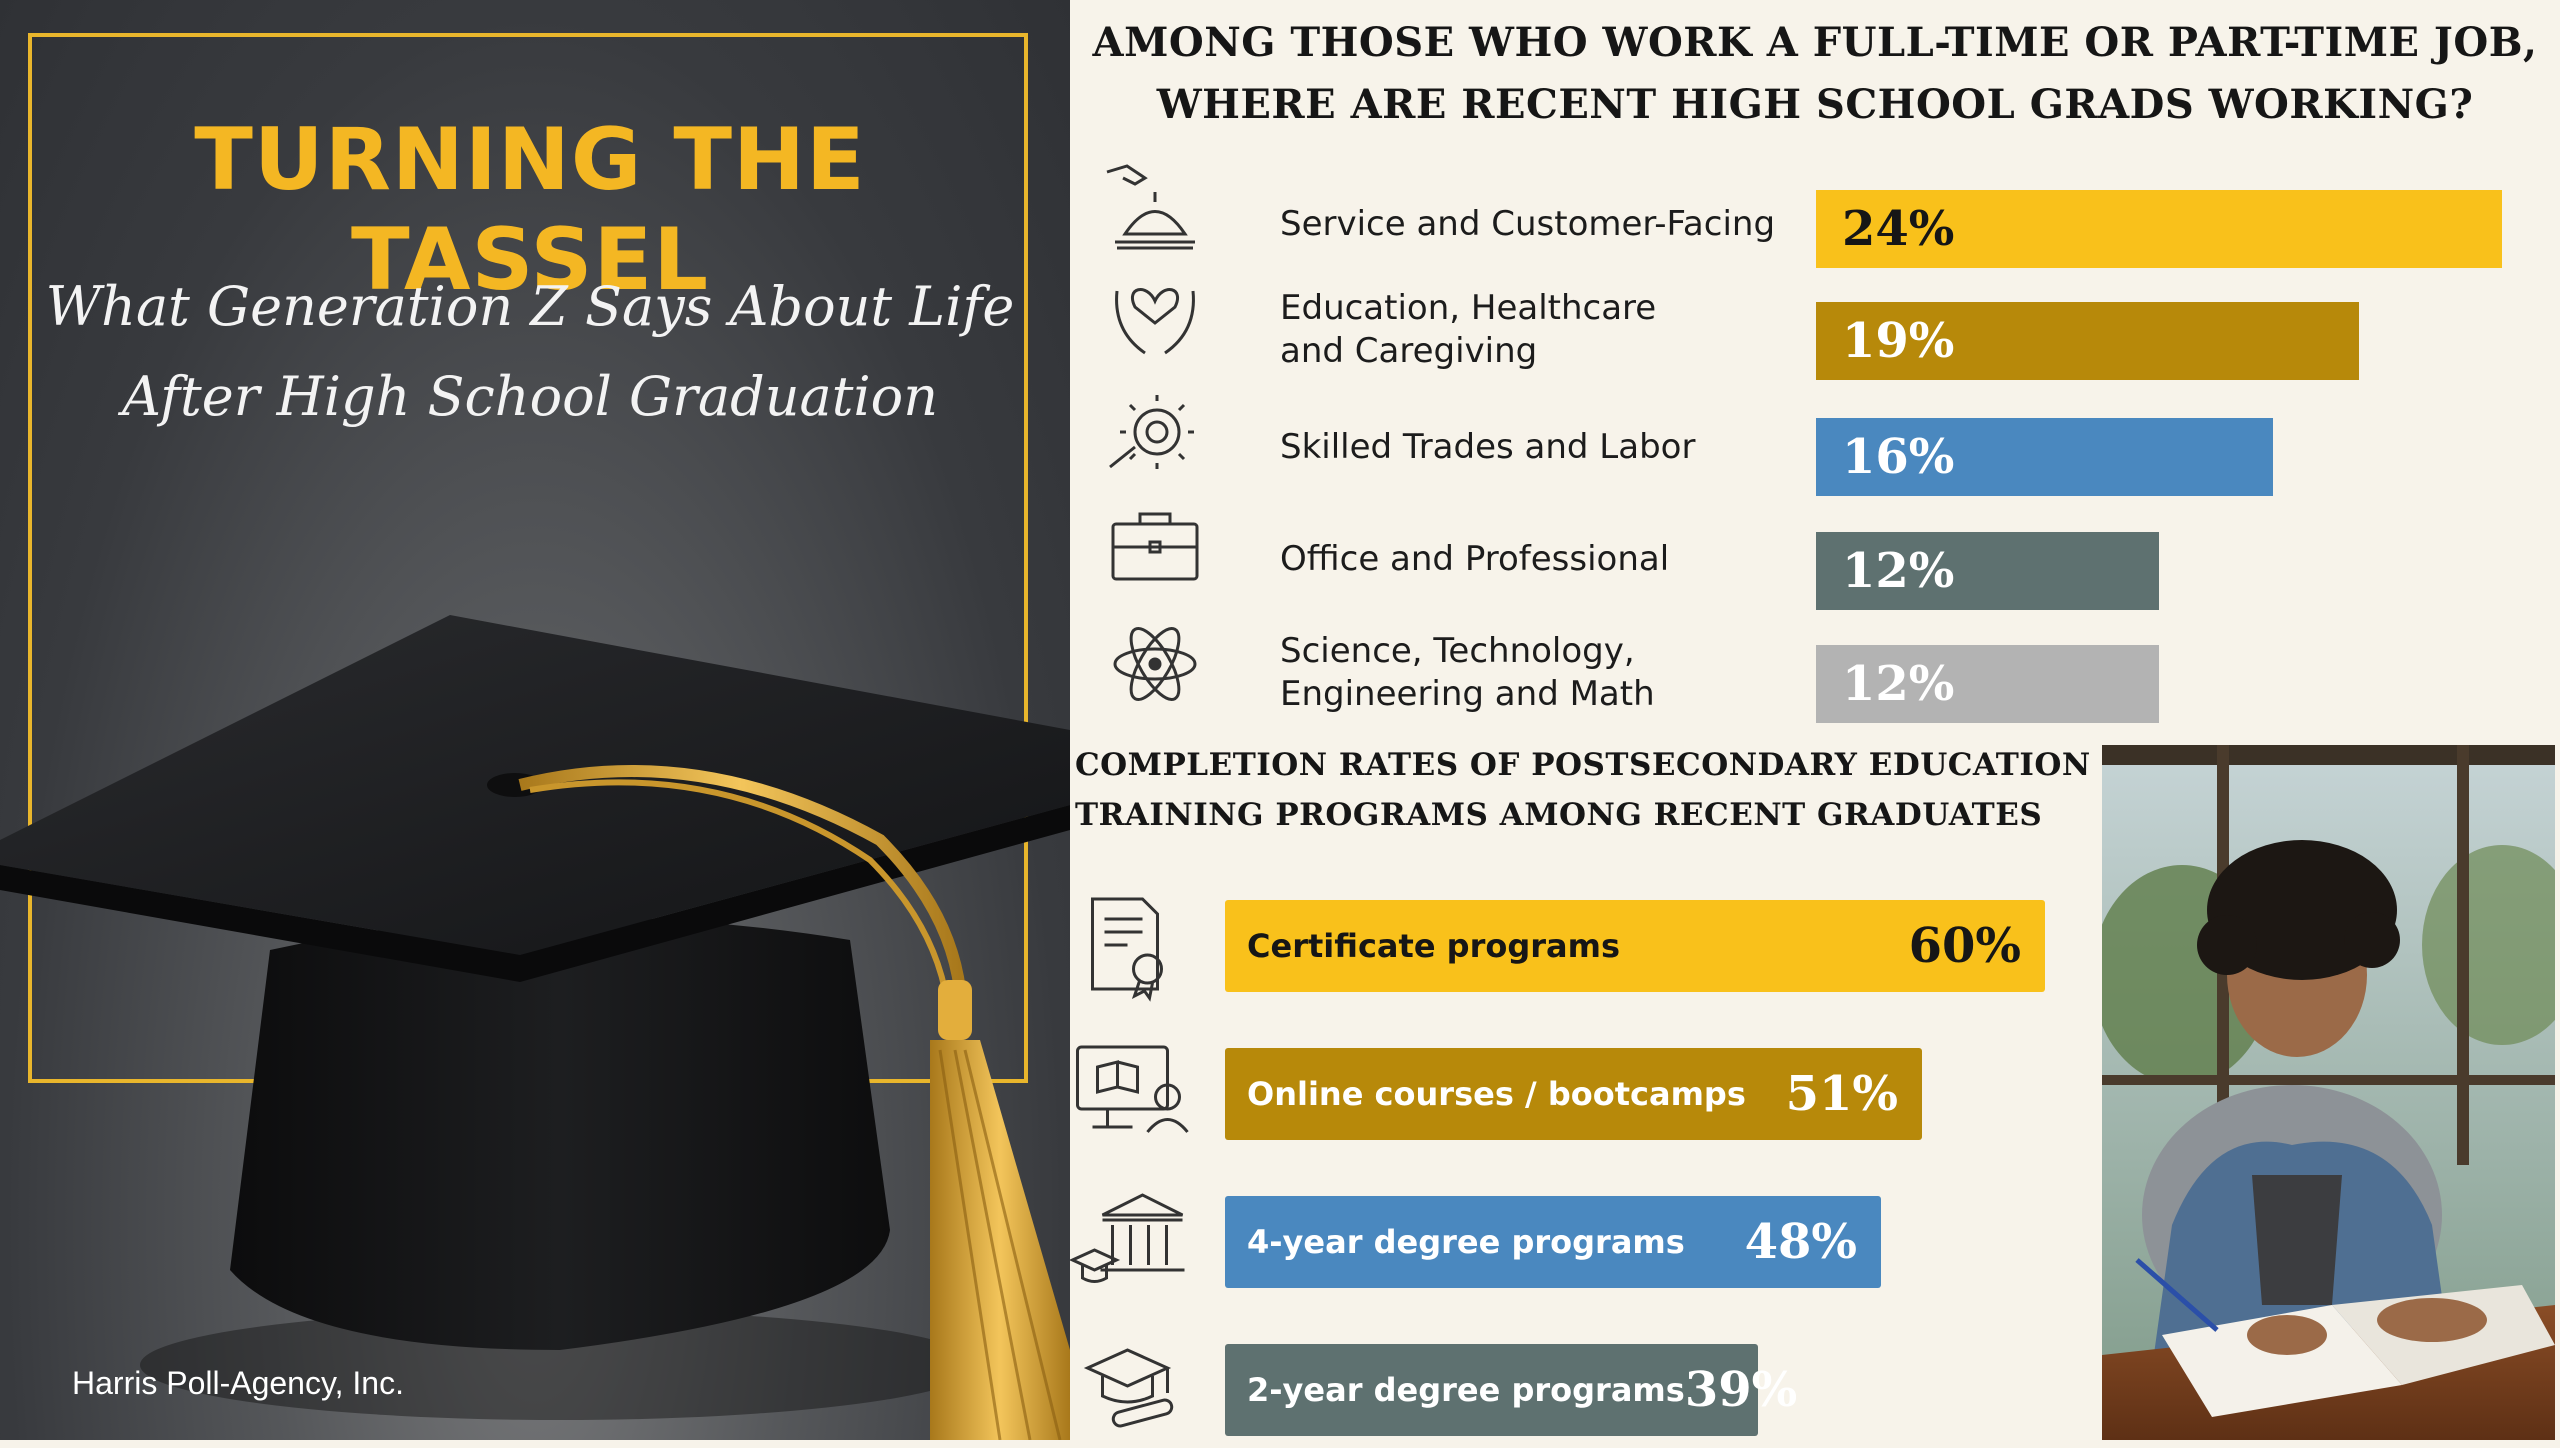 This screenshot has height=1448, width=2560. I want to click on online-course-icon, so click(1132, 1089).